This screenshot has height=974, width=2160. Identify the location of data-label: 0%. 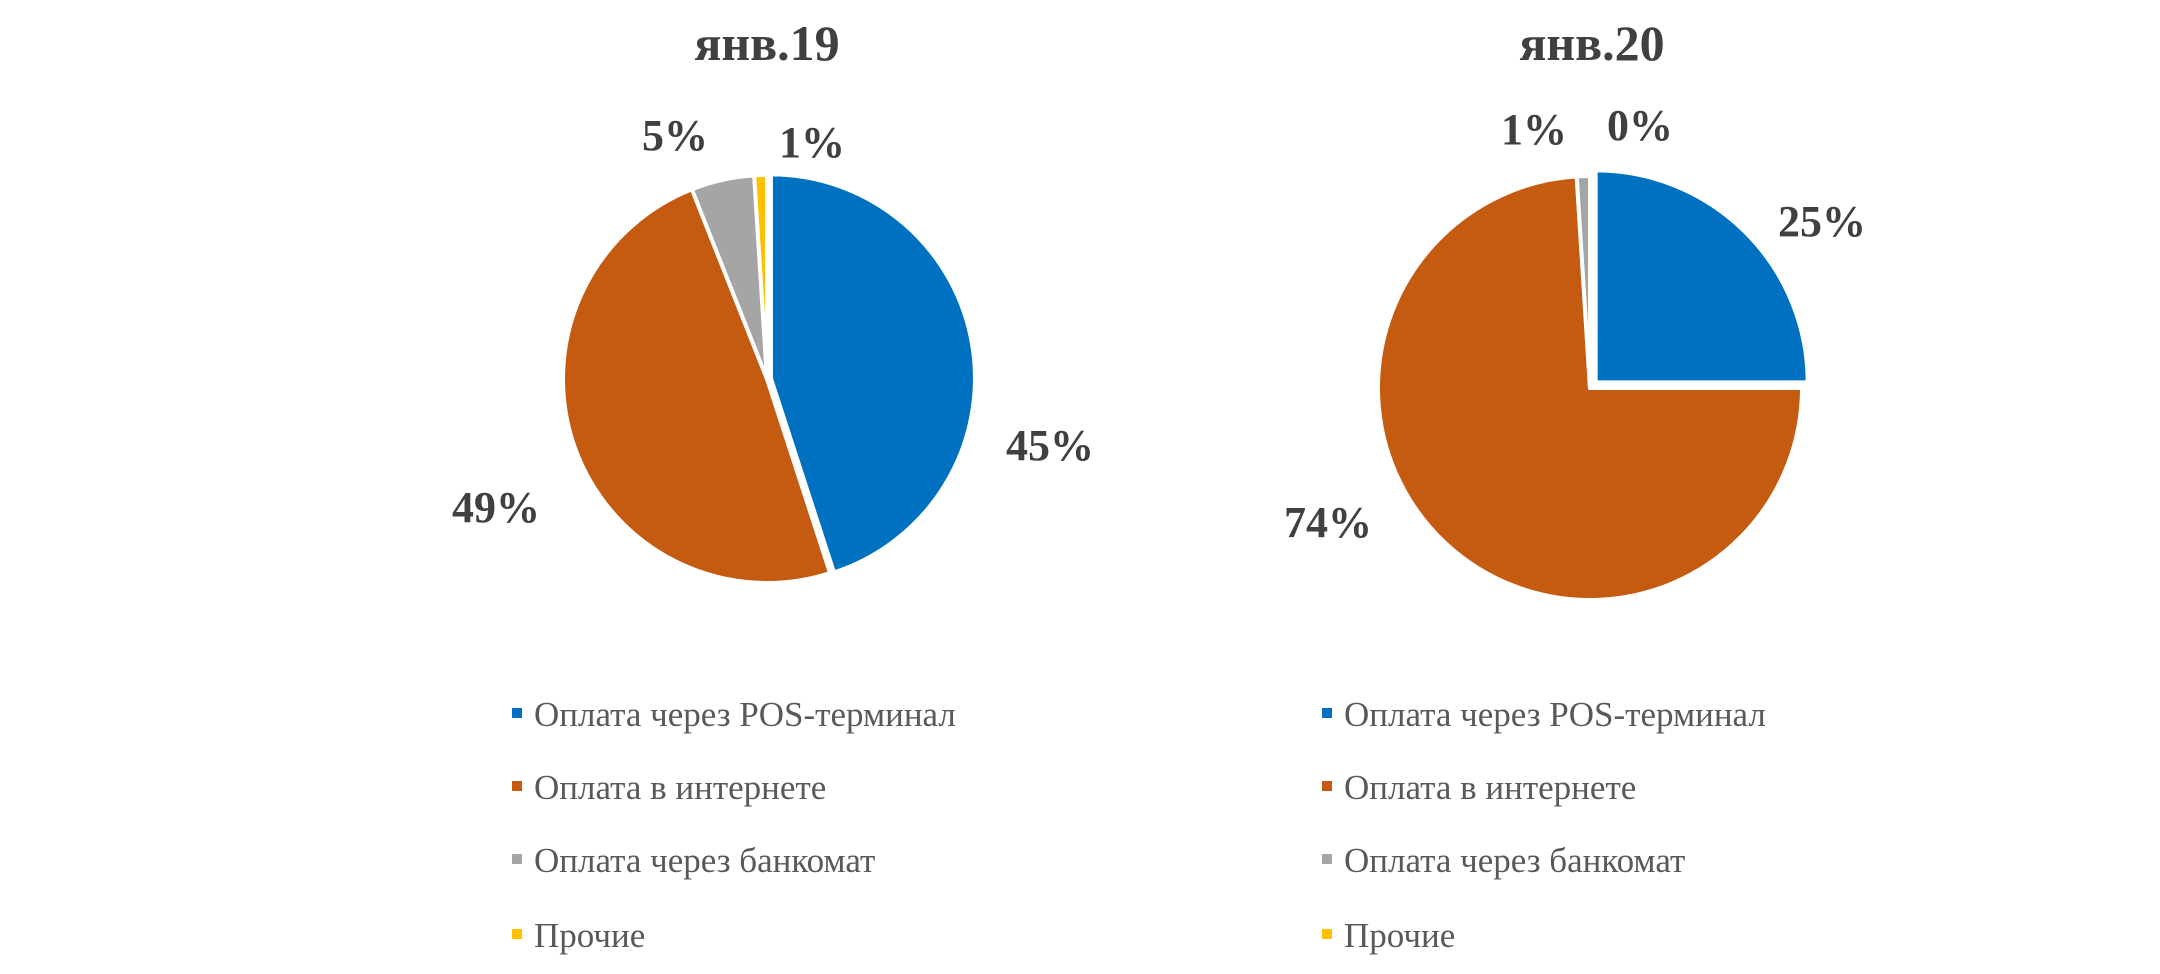
(1640, 125).